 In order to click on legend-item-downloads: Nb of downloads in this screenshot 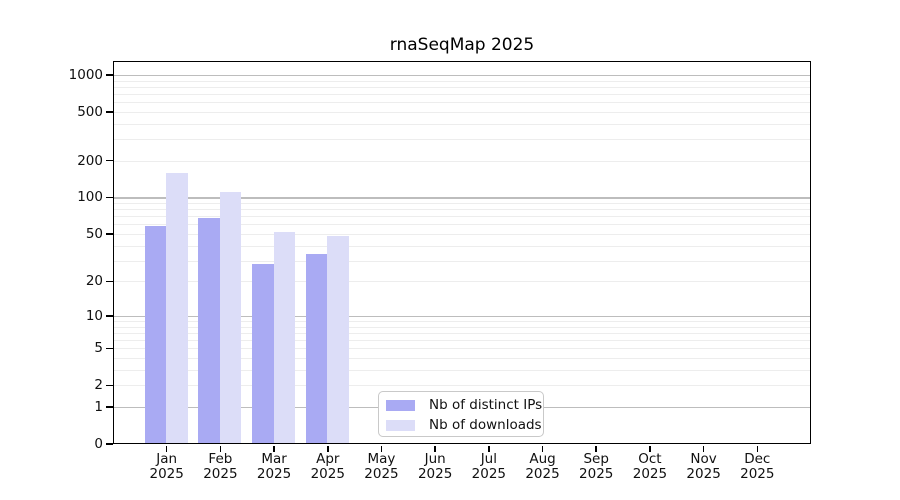, I will do `click(461, 425)`.